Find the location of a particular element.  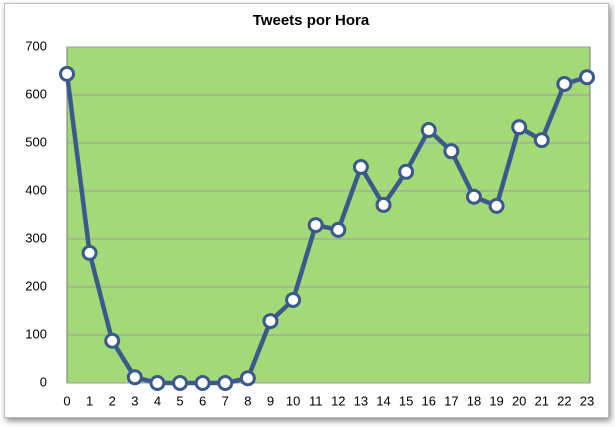

x-tick-label: 6 is located at coordinates (202, 400).